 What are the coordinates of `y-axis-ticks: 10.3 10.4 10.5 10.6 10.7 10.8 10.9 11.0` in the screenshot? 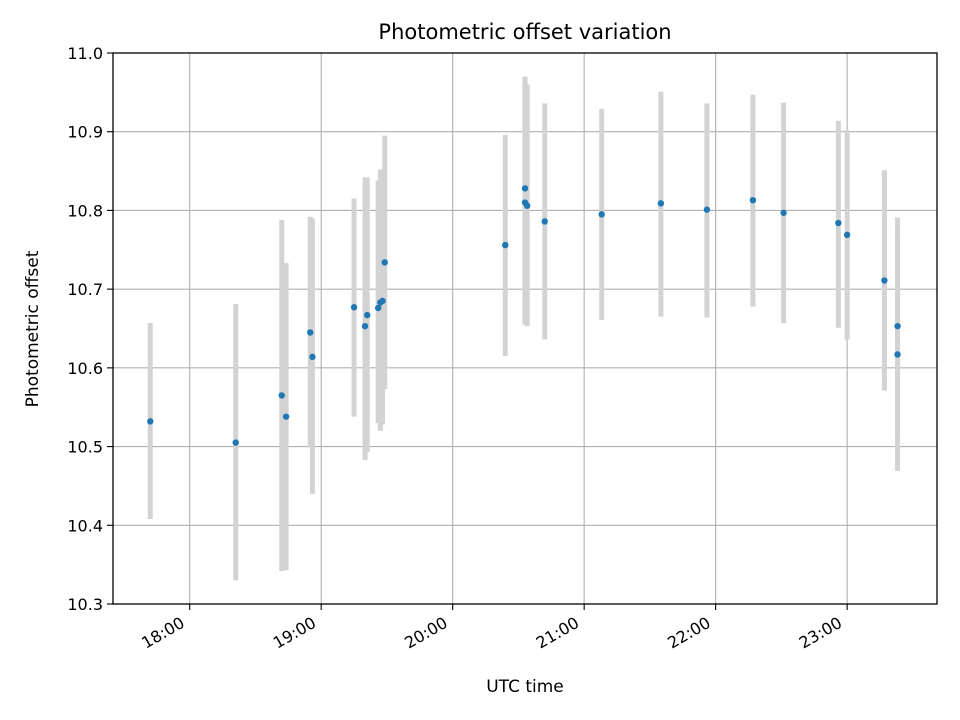 It's located at (90, 329).